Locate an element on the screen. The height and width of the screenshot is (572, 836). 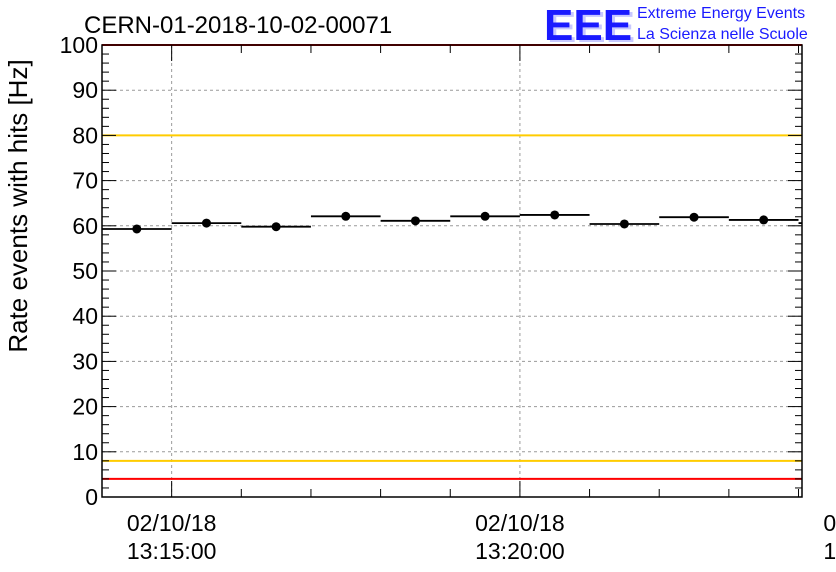
logo-mark-shadow: EEE is located at coordinates (591, 27).